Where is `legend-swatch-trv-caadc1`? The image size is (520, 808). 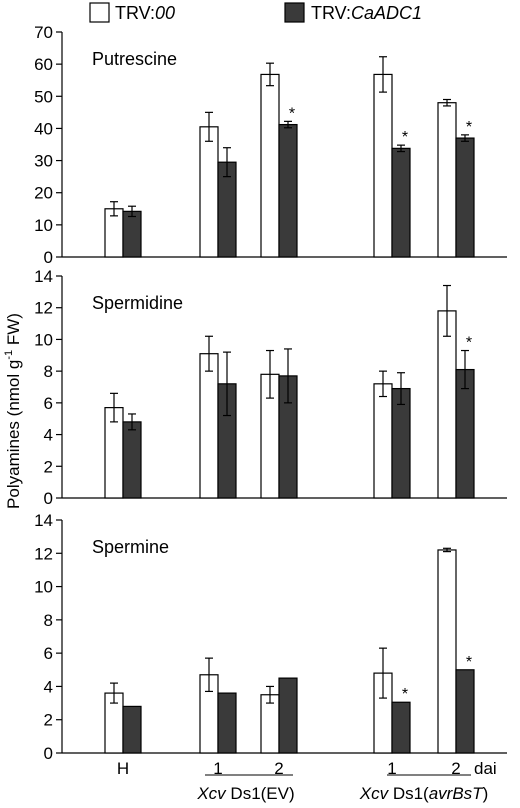
legend-swatch-trv-caadc1 is located at coordinates (294, 12).